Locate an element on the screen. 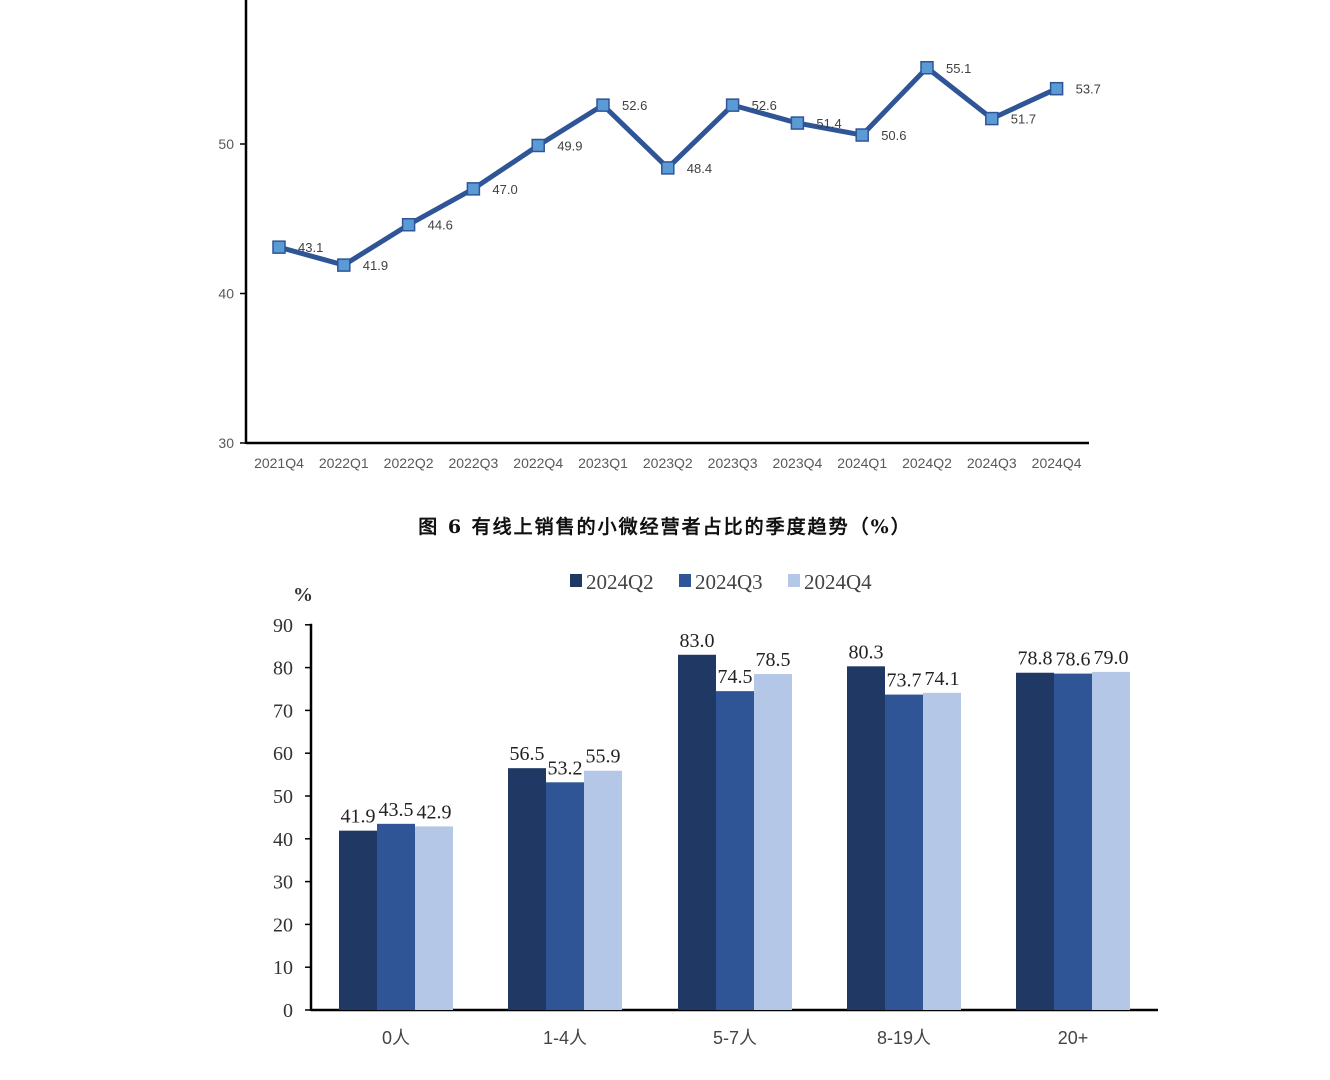 Image resolution: width=1330 pixels, height=1080 pixels. x-tick-label: 2021Q4 is located at coordinates (279, 463).